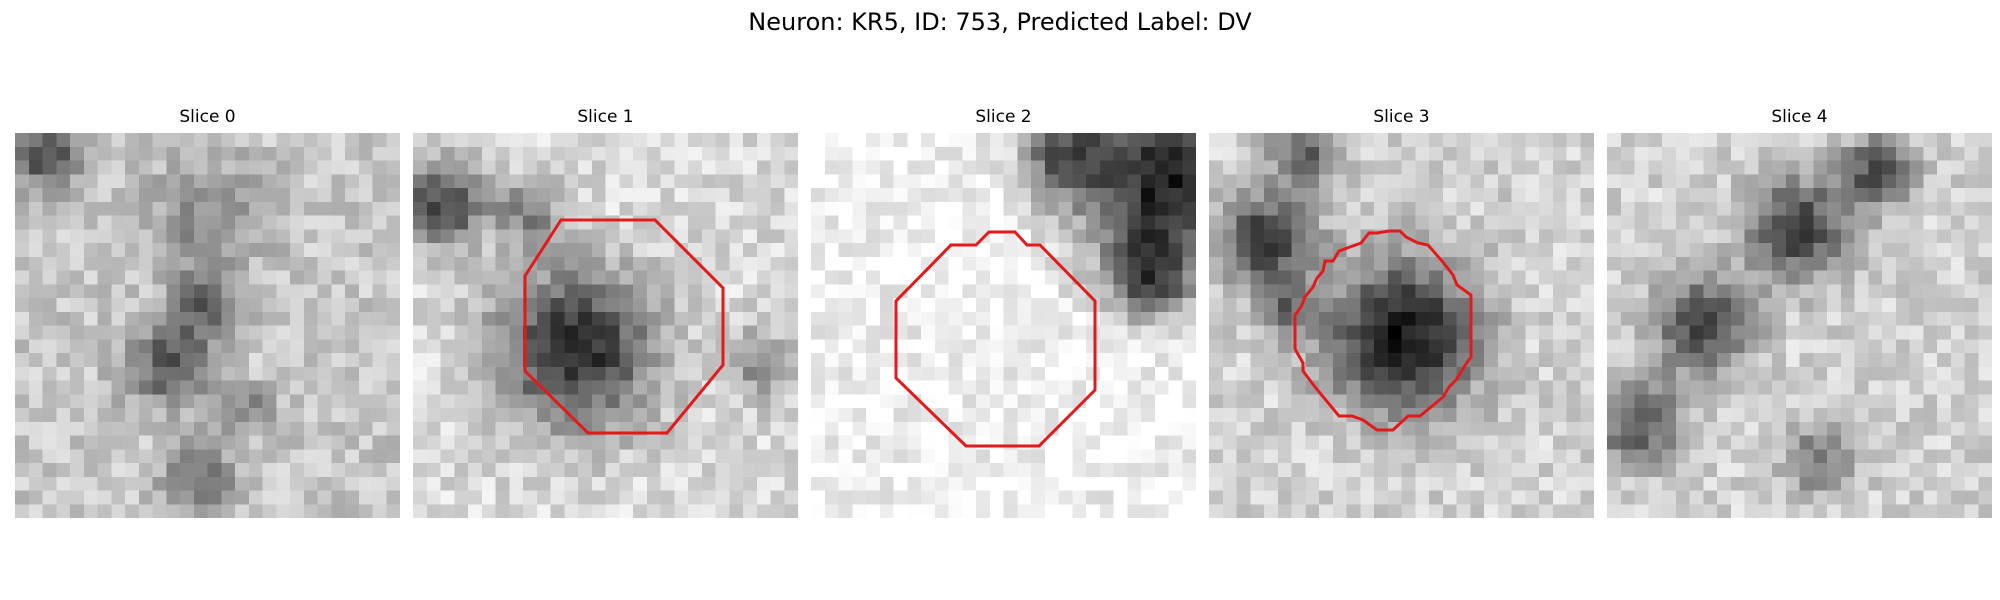 Image resolution: width=2000 pixels, height=600 pixels. I want to click on panel-slice-4: Slice 4, so click(1799, 312).